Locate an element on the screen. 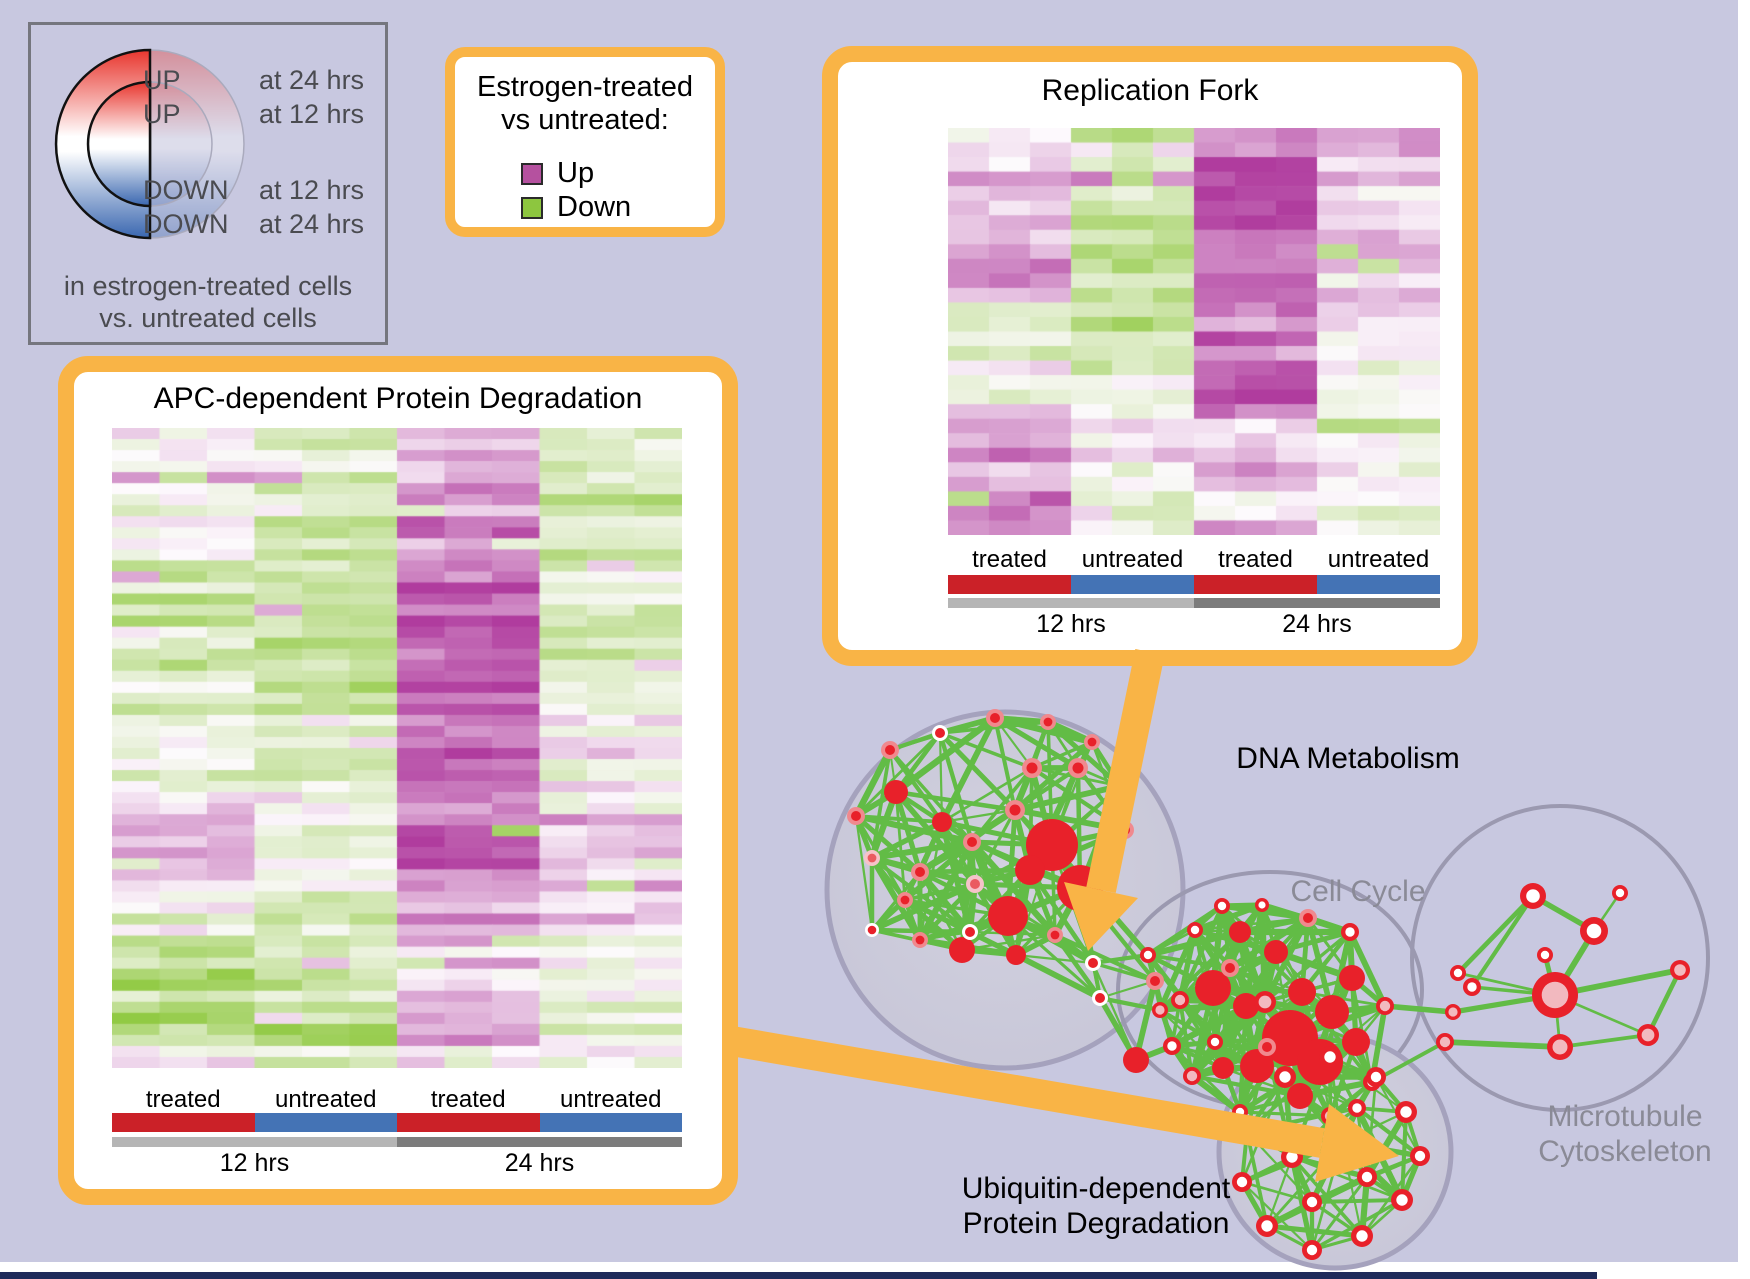 The image size is (1750, 1279). rf-bar-24hrs is located at coordinates (1317, 603).